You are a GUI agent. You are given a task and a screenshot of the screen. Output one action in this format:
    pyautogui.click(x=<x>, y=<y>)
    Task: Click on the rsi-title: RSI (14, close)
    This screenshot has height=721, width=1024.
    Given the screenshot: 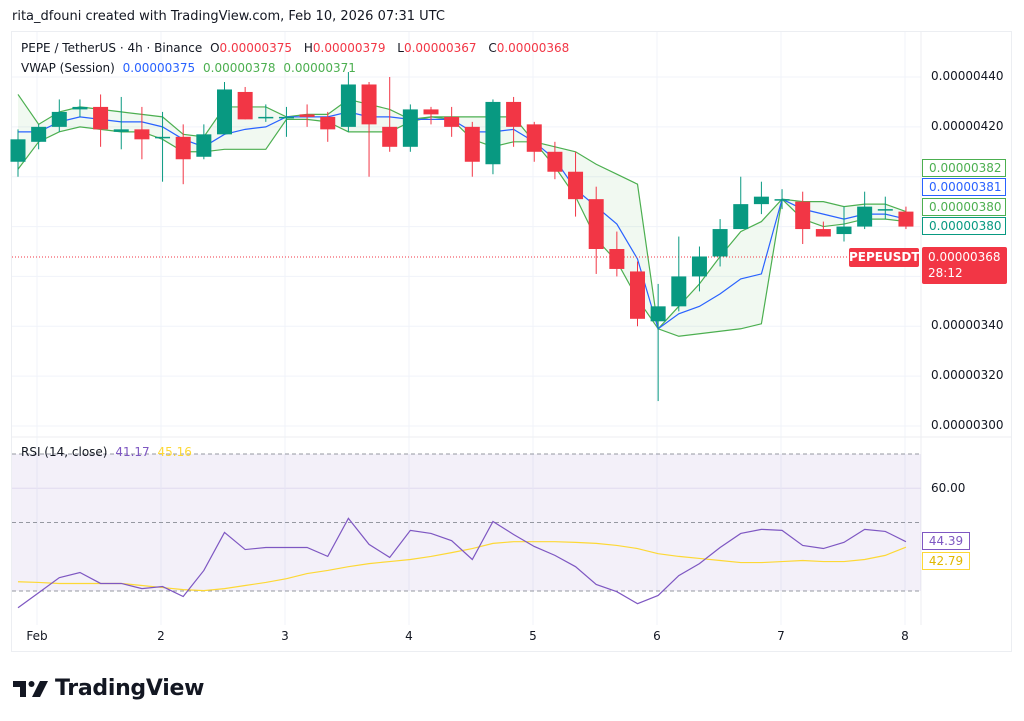 What is the action you would take?
    pyautogui.click(x=64, y=452)
    